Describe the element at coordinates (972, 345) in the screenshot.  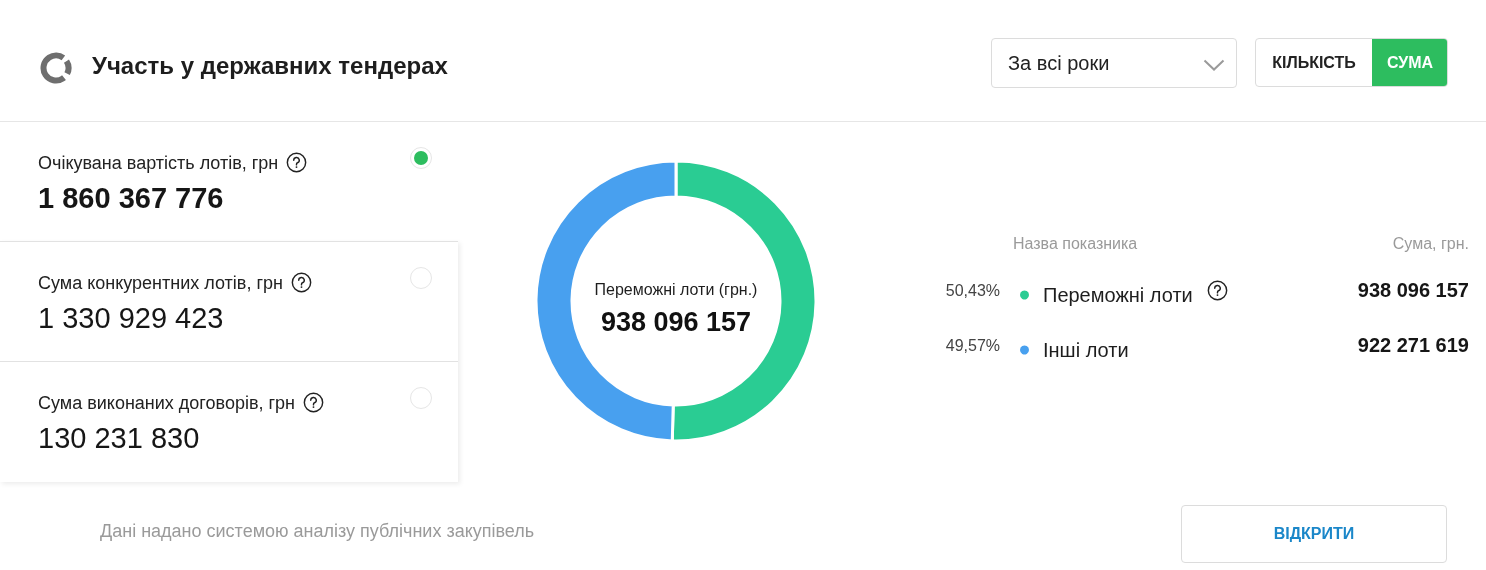
I see `text: 49,57%` at that location.